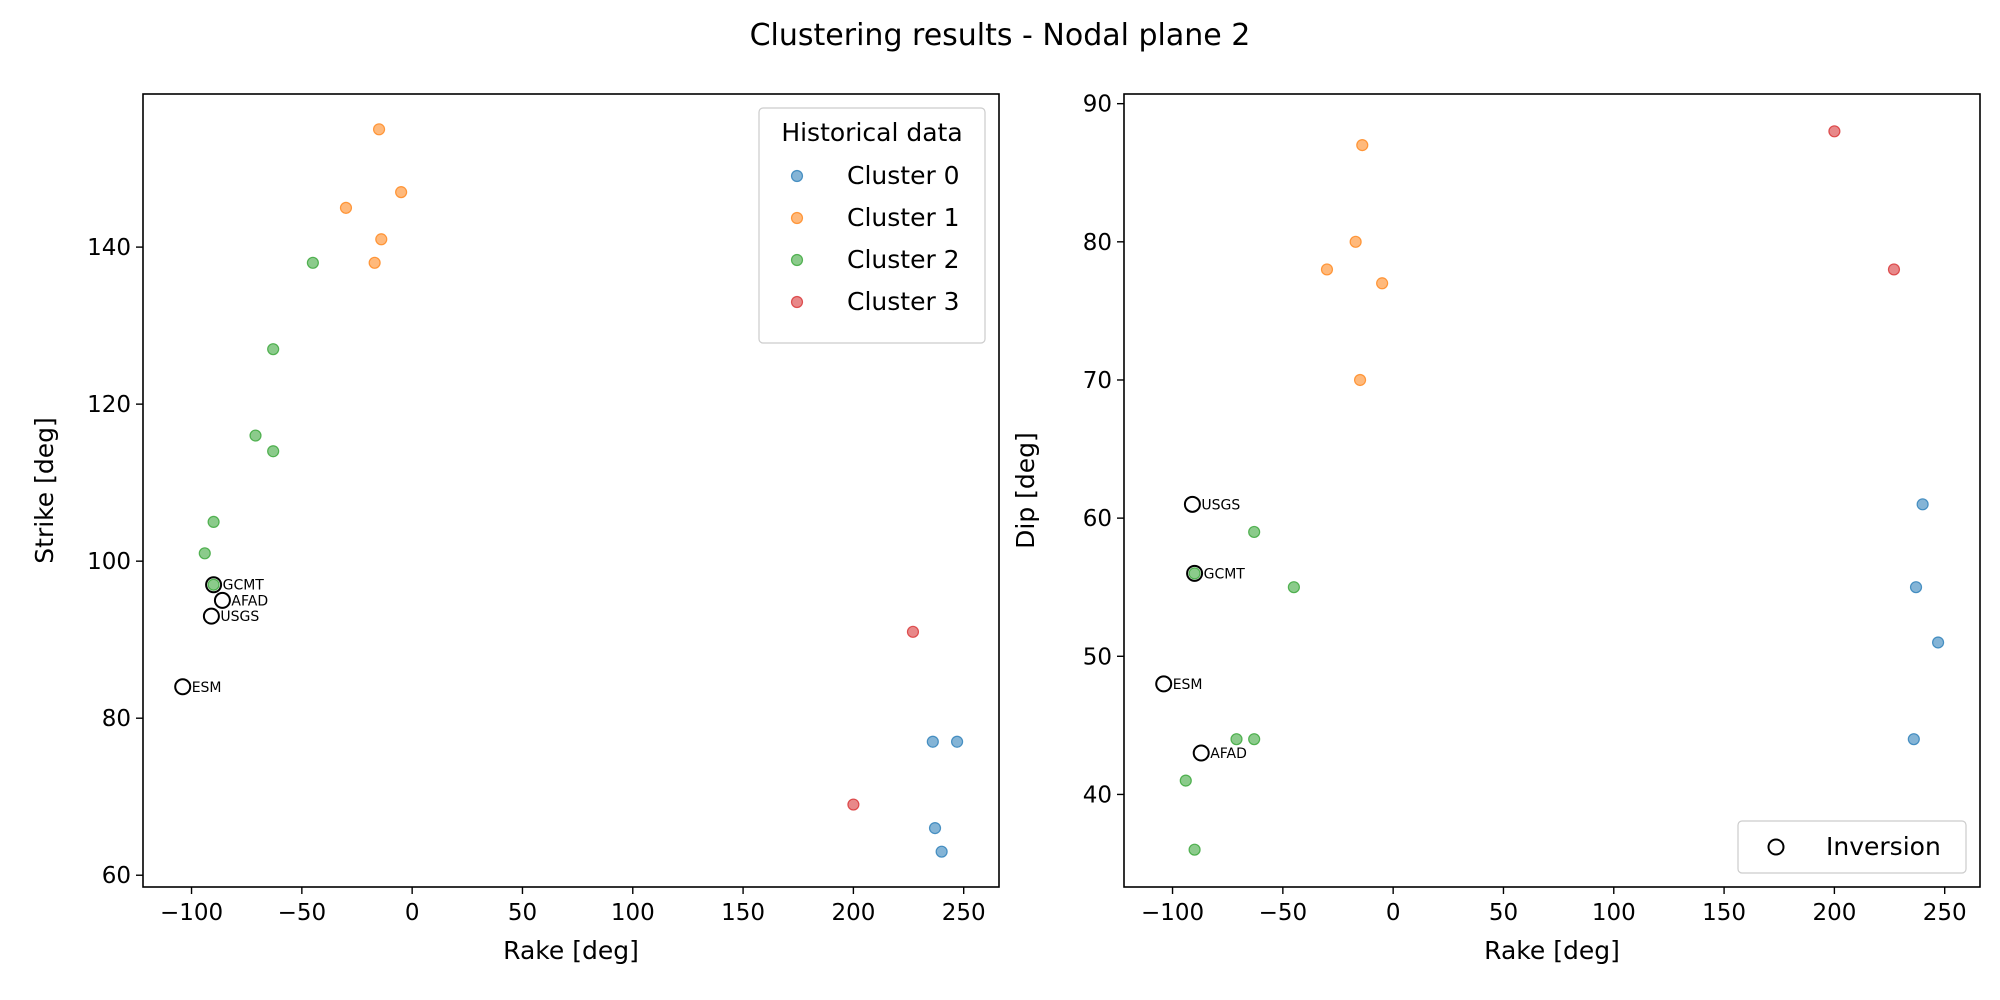  What do you see at coordinates (1097, 105) in the screenshot?
I see `y-tick-label: 90` at bounding box center [1097, 105].